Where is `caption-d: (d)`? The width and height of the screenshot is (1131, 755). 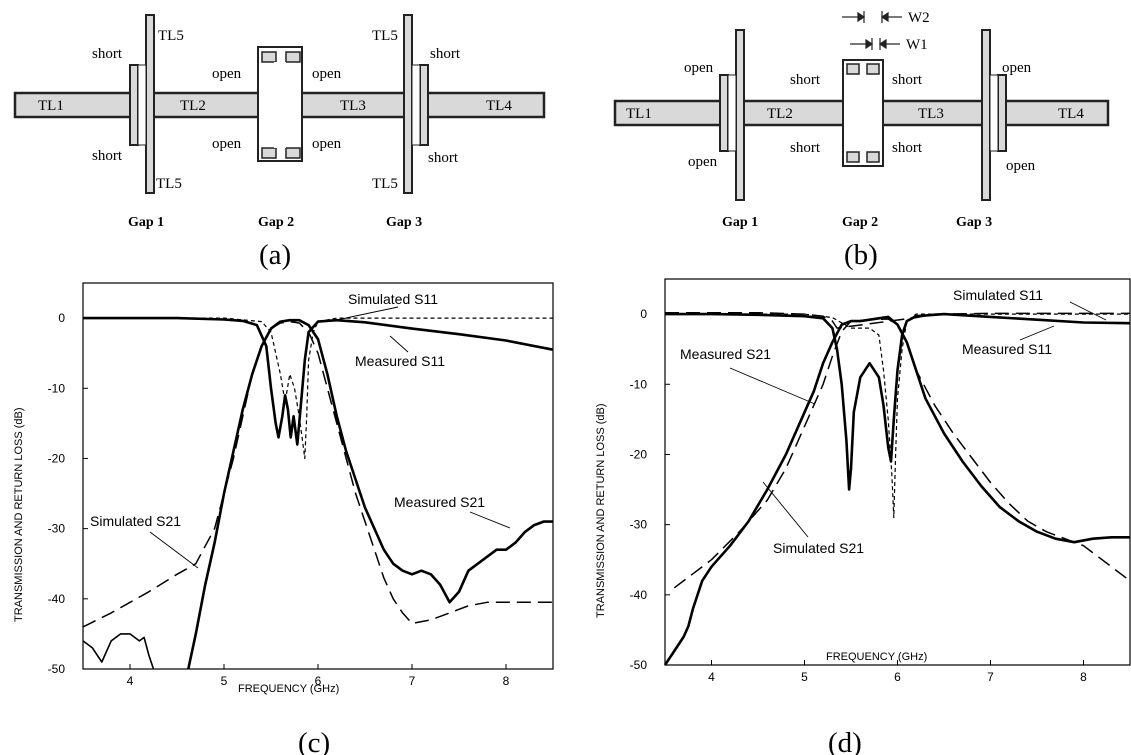
caption-d: (d) is located at coordinates (845, 741).